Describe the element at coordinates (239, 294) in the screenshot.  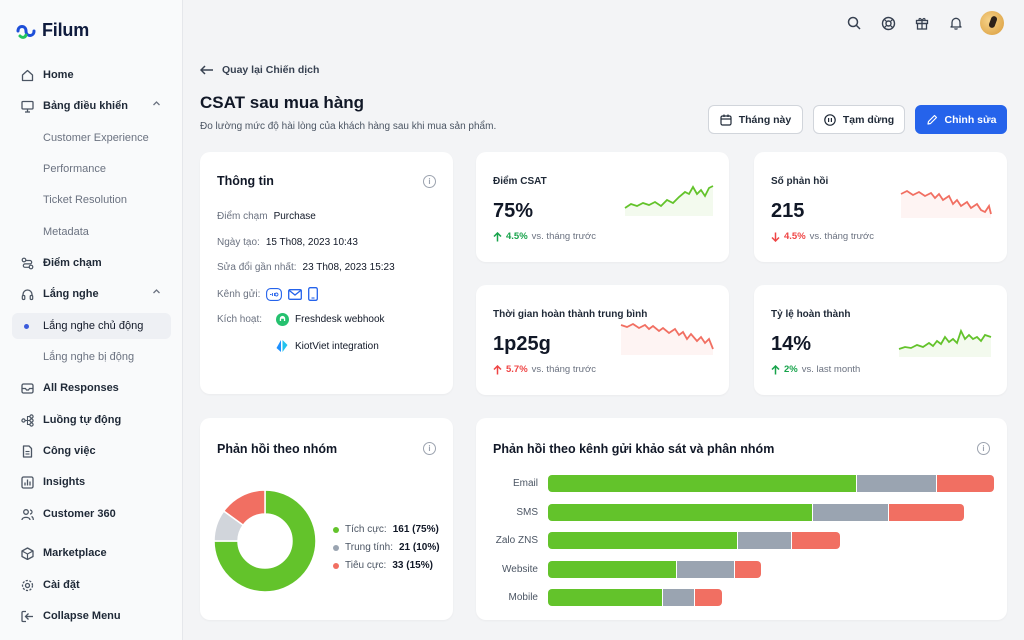
I see `channels-label: Kênh gửi:` at that location.